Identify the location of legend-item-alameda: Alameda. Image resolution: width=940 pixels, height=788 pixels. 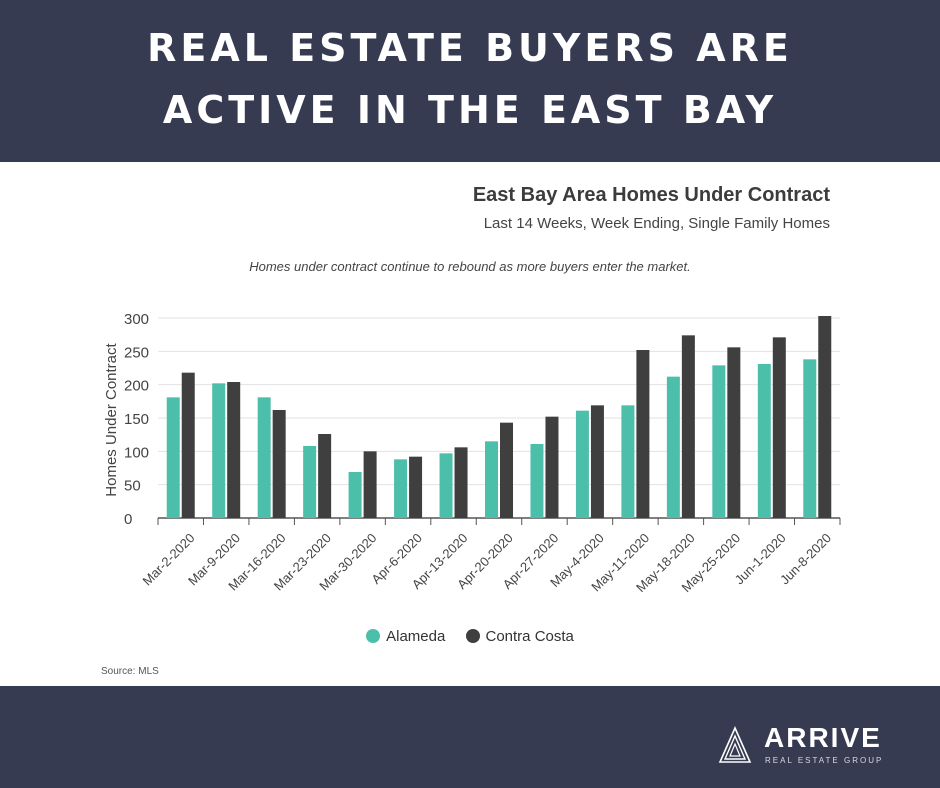
(405, 636).